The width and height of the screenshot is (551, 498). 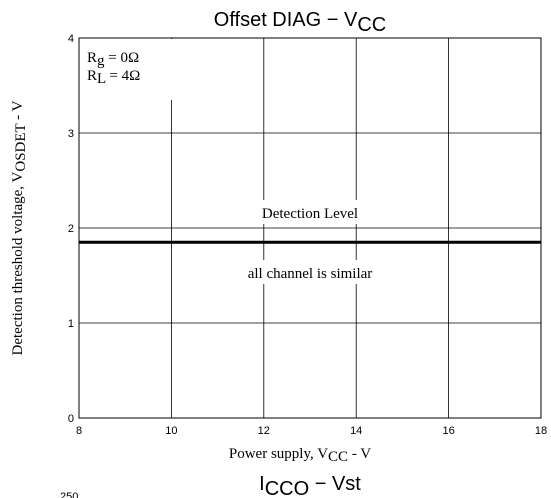 I want to click on y-tick-label: 4, so click(x=71, y=39).